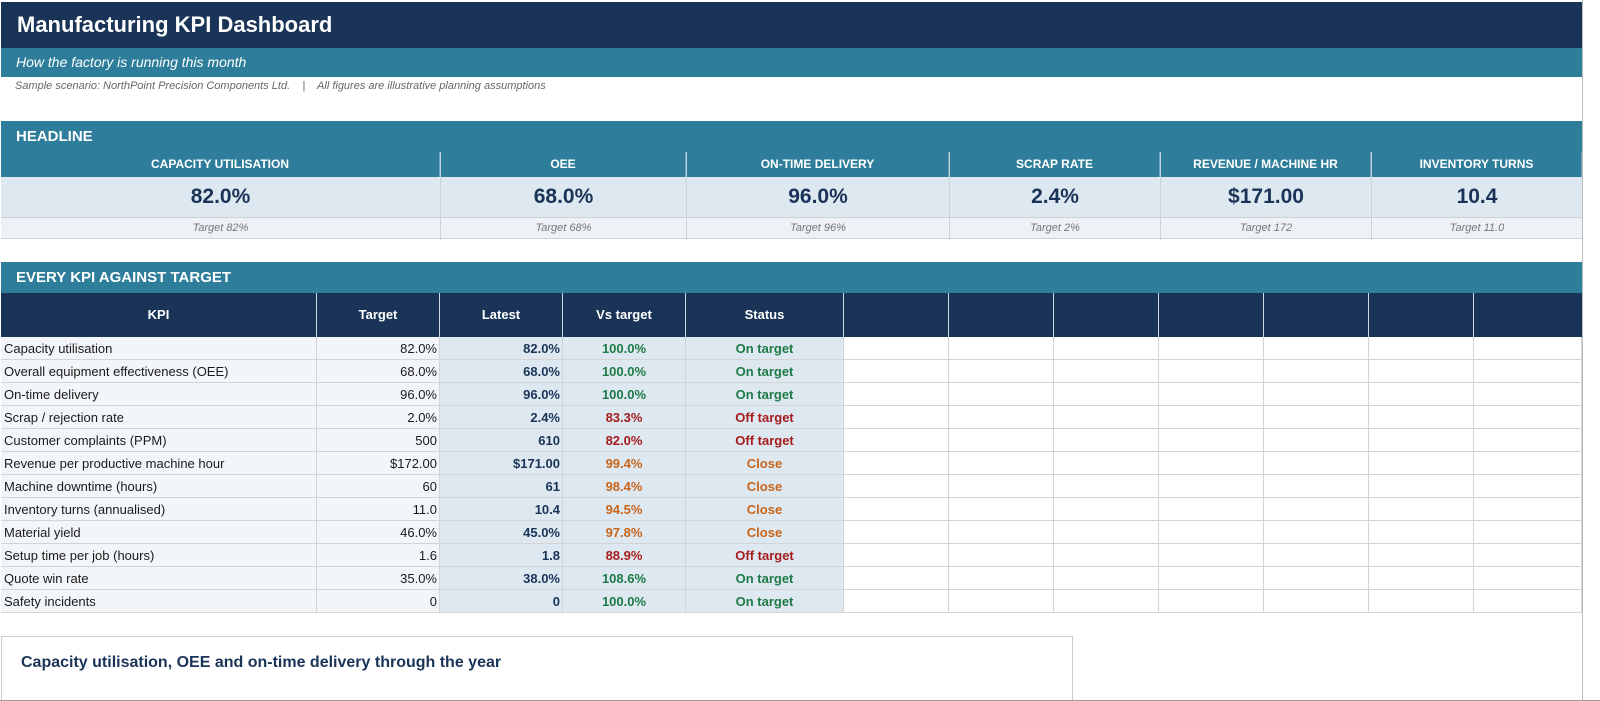 This screenshot has height=701, width=1600. What do you see at coordinates (791, 25) in the screenshot?
I see `dashboard-title: Manufacturing KPI Dashboard` at bounding box center [791, 25].